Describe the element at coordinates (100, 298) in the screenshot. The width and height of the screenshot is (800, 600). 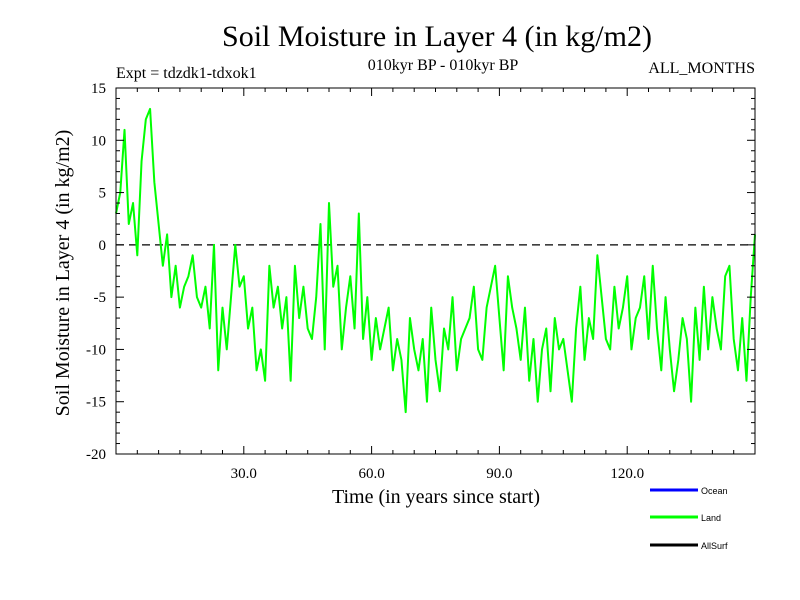
I see `y-tick-label: -5` at that location.